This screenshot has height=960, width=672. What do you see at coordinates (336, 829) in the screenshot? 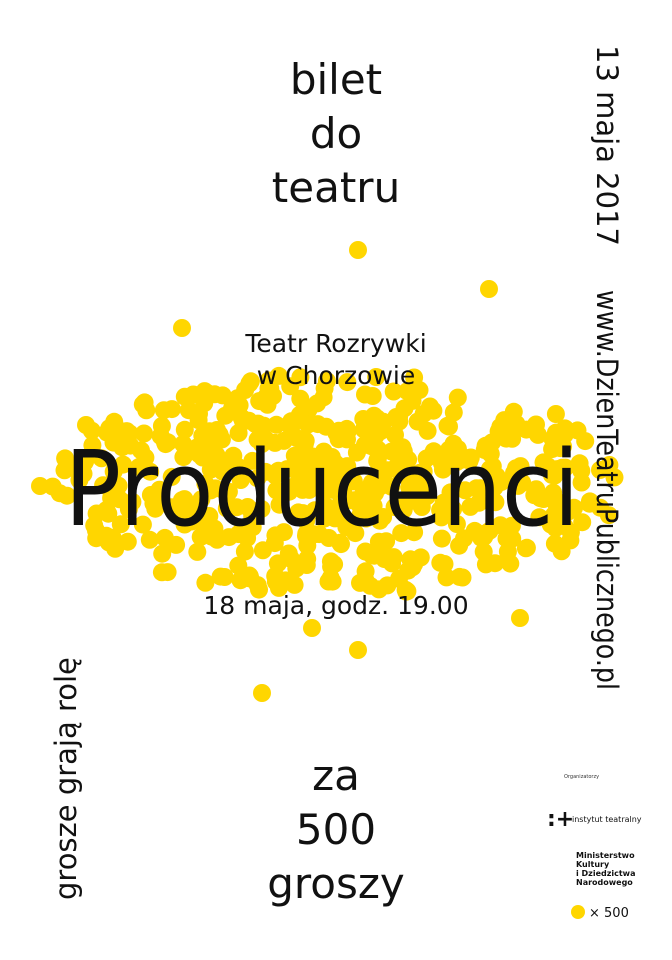
I see `price-line: 500` at bounding box center [336, 829].